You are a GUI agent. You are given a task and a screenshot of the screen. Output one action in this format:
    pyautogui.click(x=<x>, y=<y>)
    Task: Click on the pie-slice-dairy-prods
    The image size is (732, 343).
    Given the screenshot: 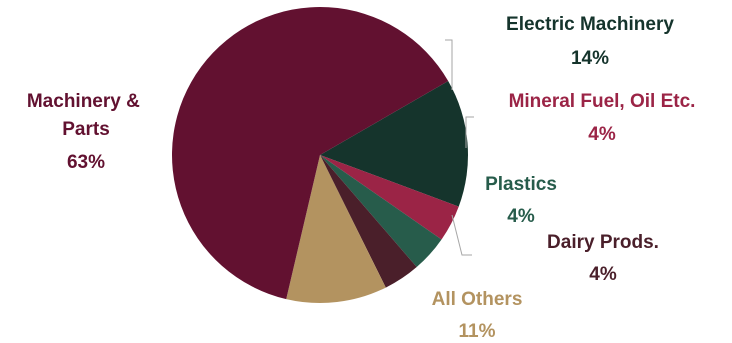 What is the action you would take?
    pyautogui.click(x=368, y=221)
    